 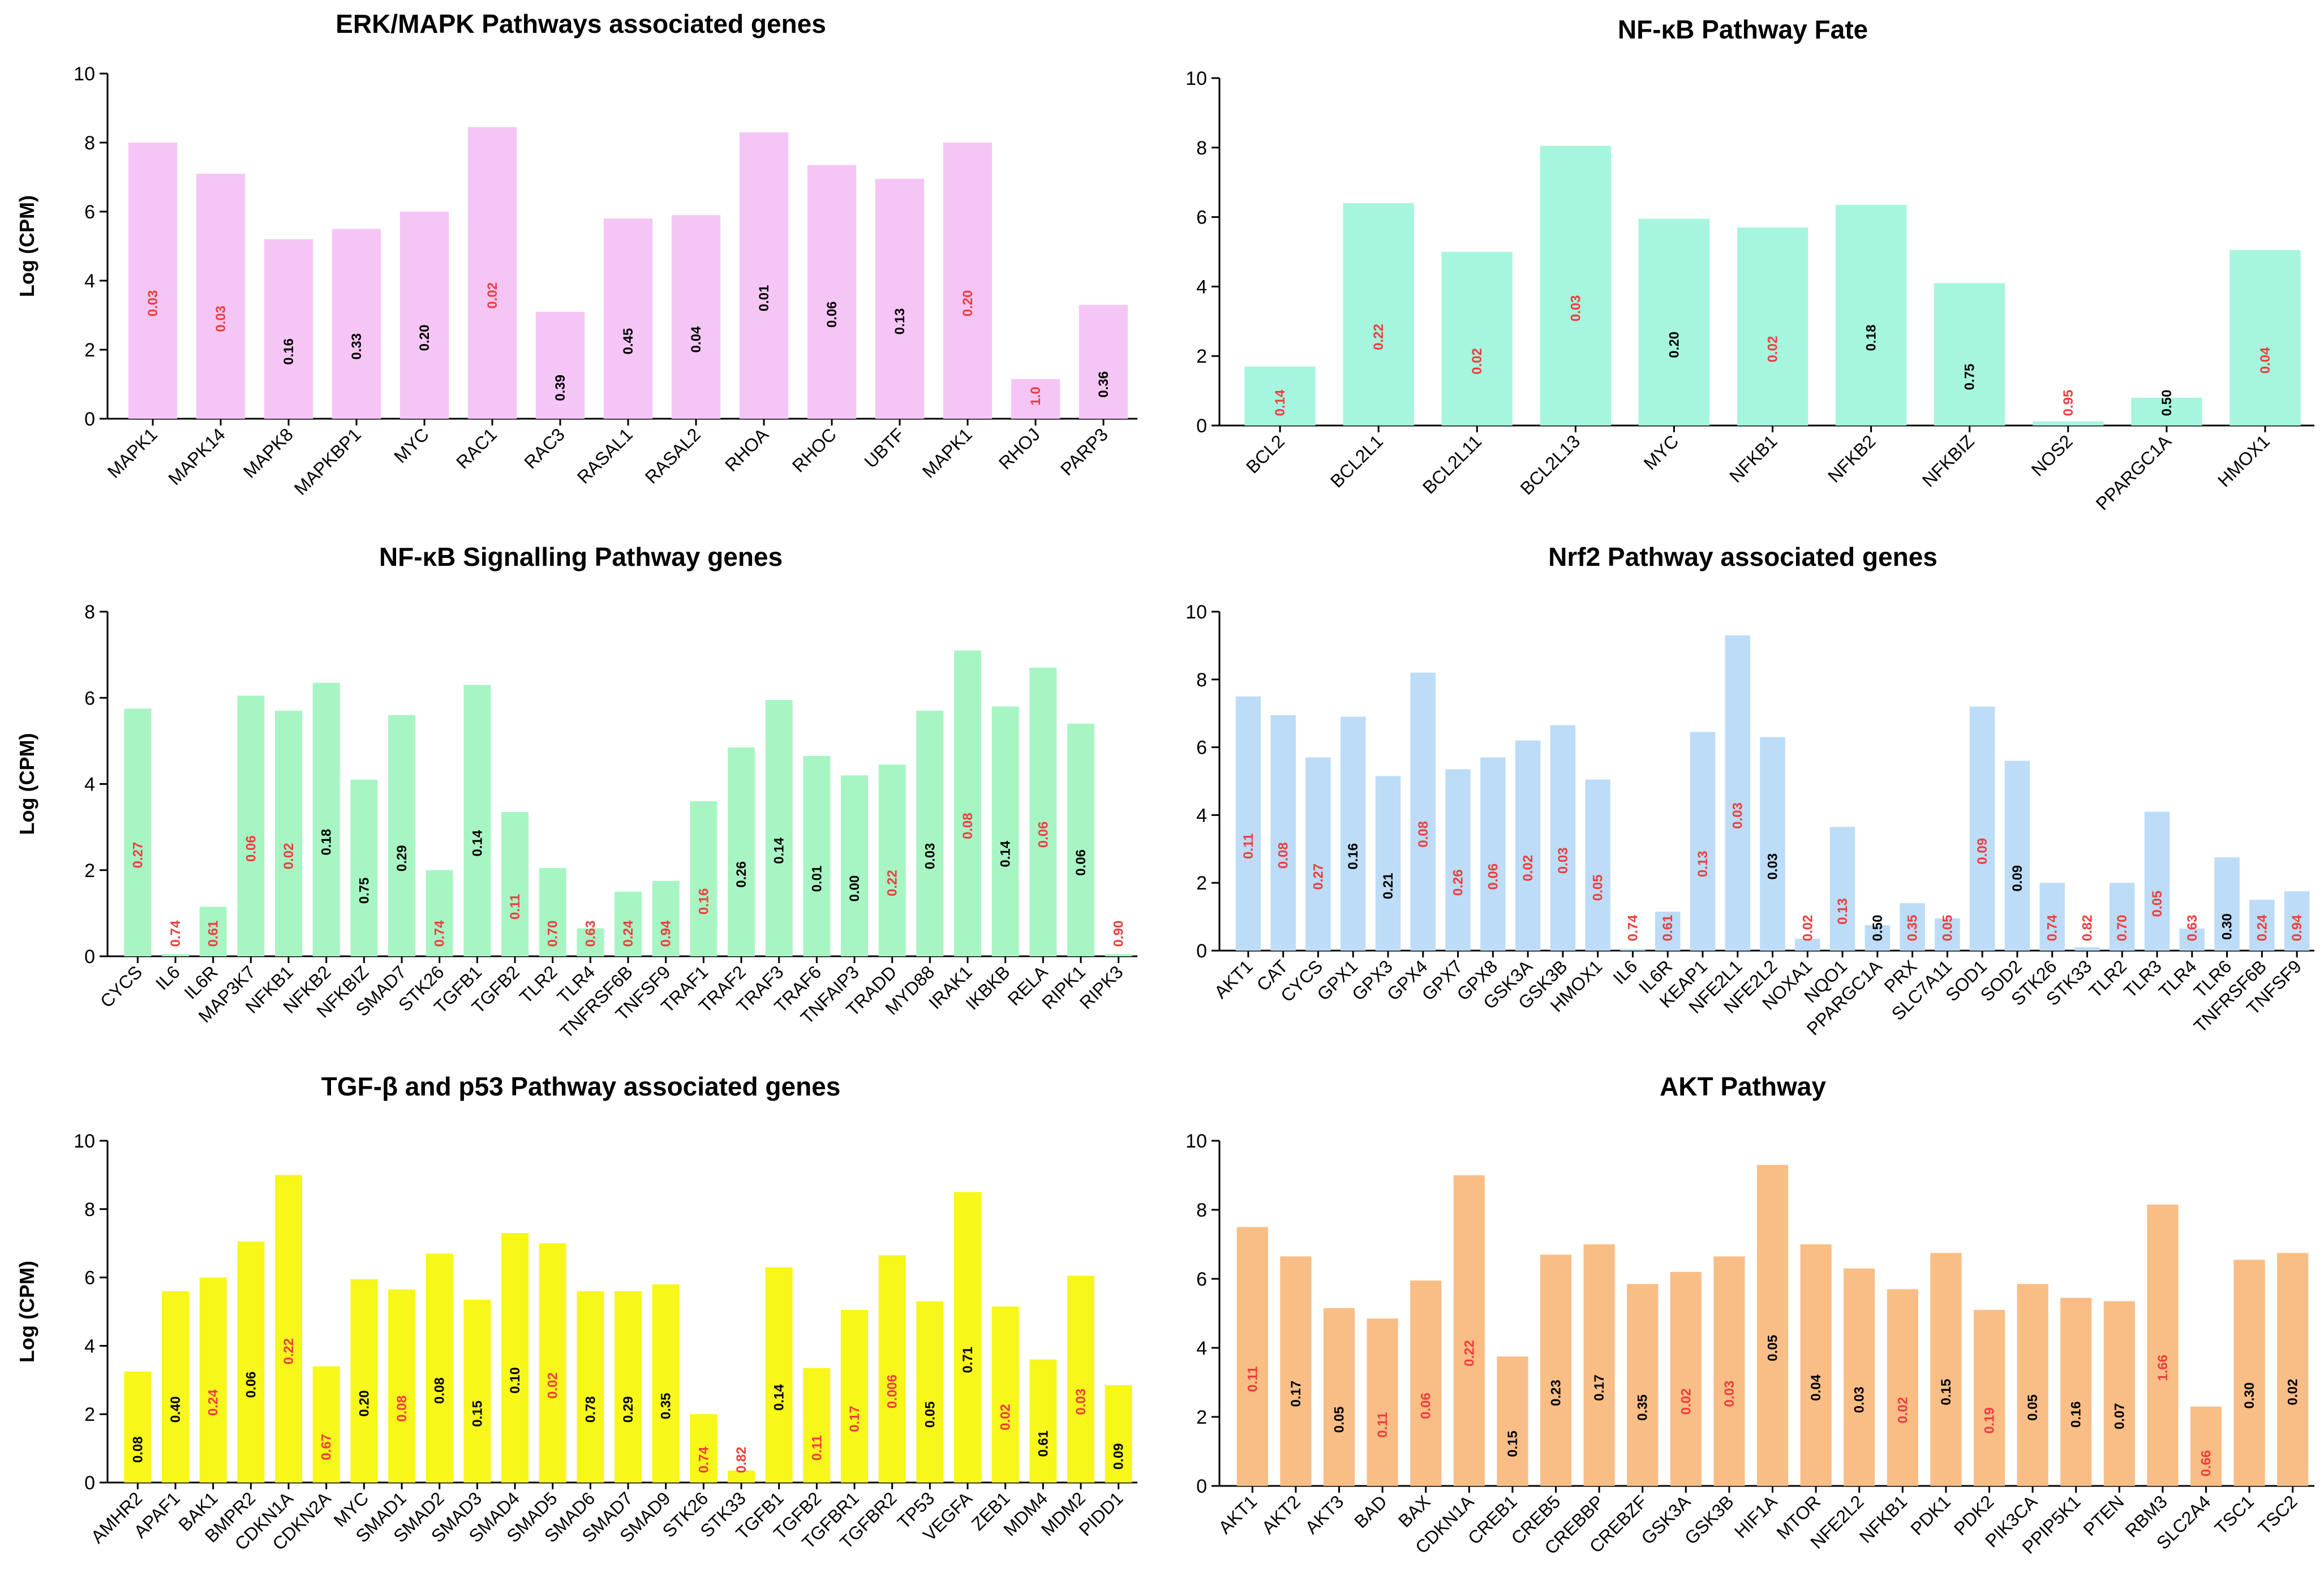 What do you see at coordinates (2167, 403) in the screenshot?
I see `data-label: 0.50` at bounding box center [2167, 403].